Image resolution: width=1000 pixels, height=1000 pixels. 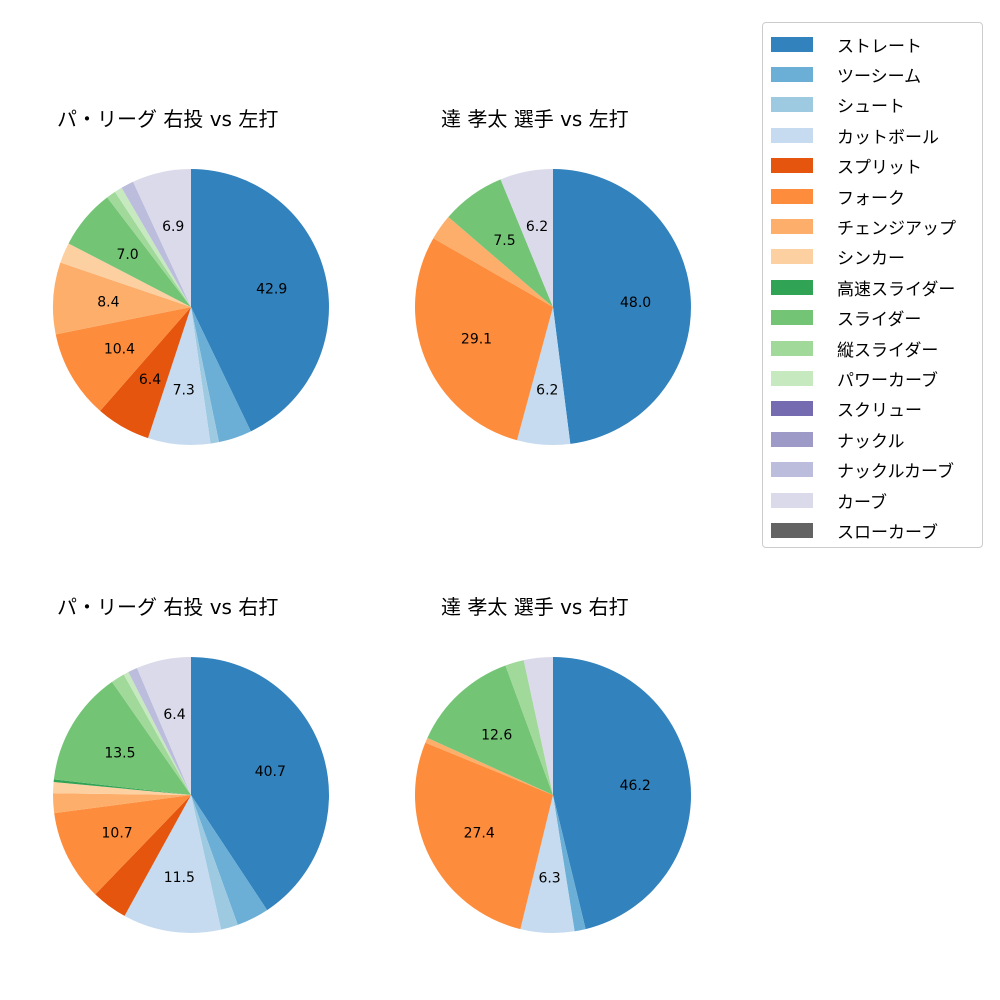 I want to click on slice-value-label: 10.4, so click(x=119, y=350).